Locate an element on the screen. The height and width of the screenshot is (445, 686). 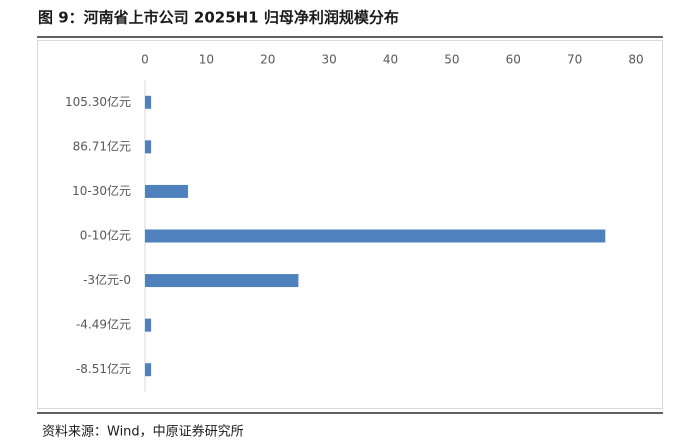
x-tick-label: 40 is located at coordinates (390, 60).